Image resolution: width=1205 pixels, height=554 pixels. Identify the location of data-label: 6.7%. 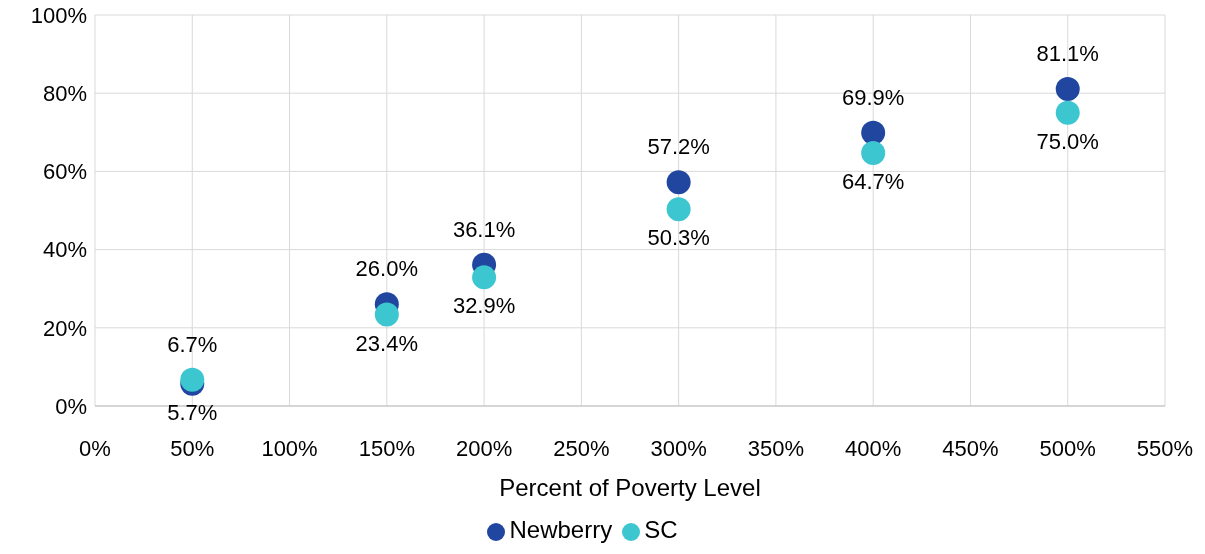
(192, 344).